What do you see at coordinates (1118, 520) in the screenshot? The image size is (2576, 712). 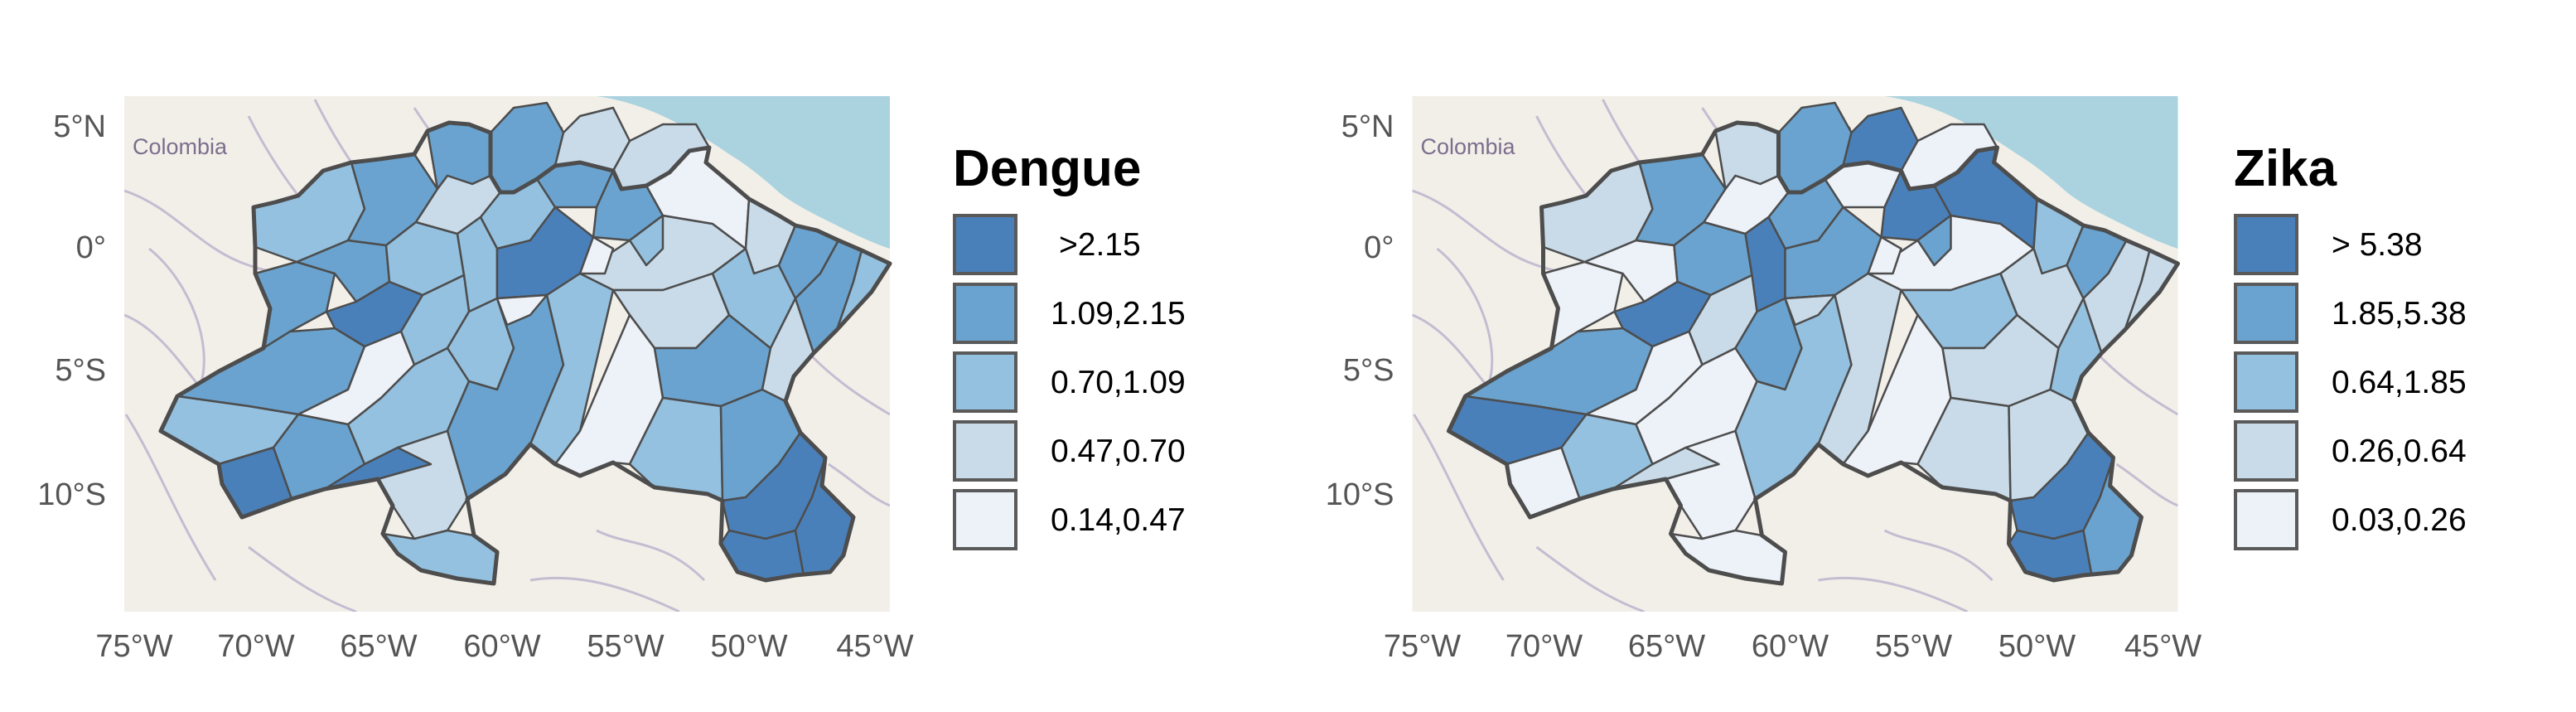 I see `legend-label: 0.14,0.47` at bounding box center [1118, 520].